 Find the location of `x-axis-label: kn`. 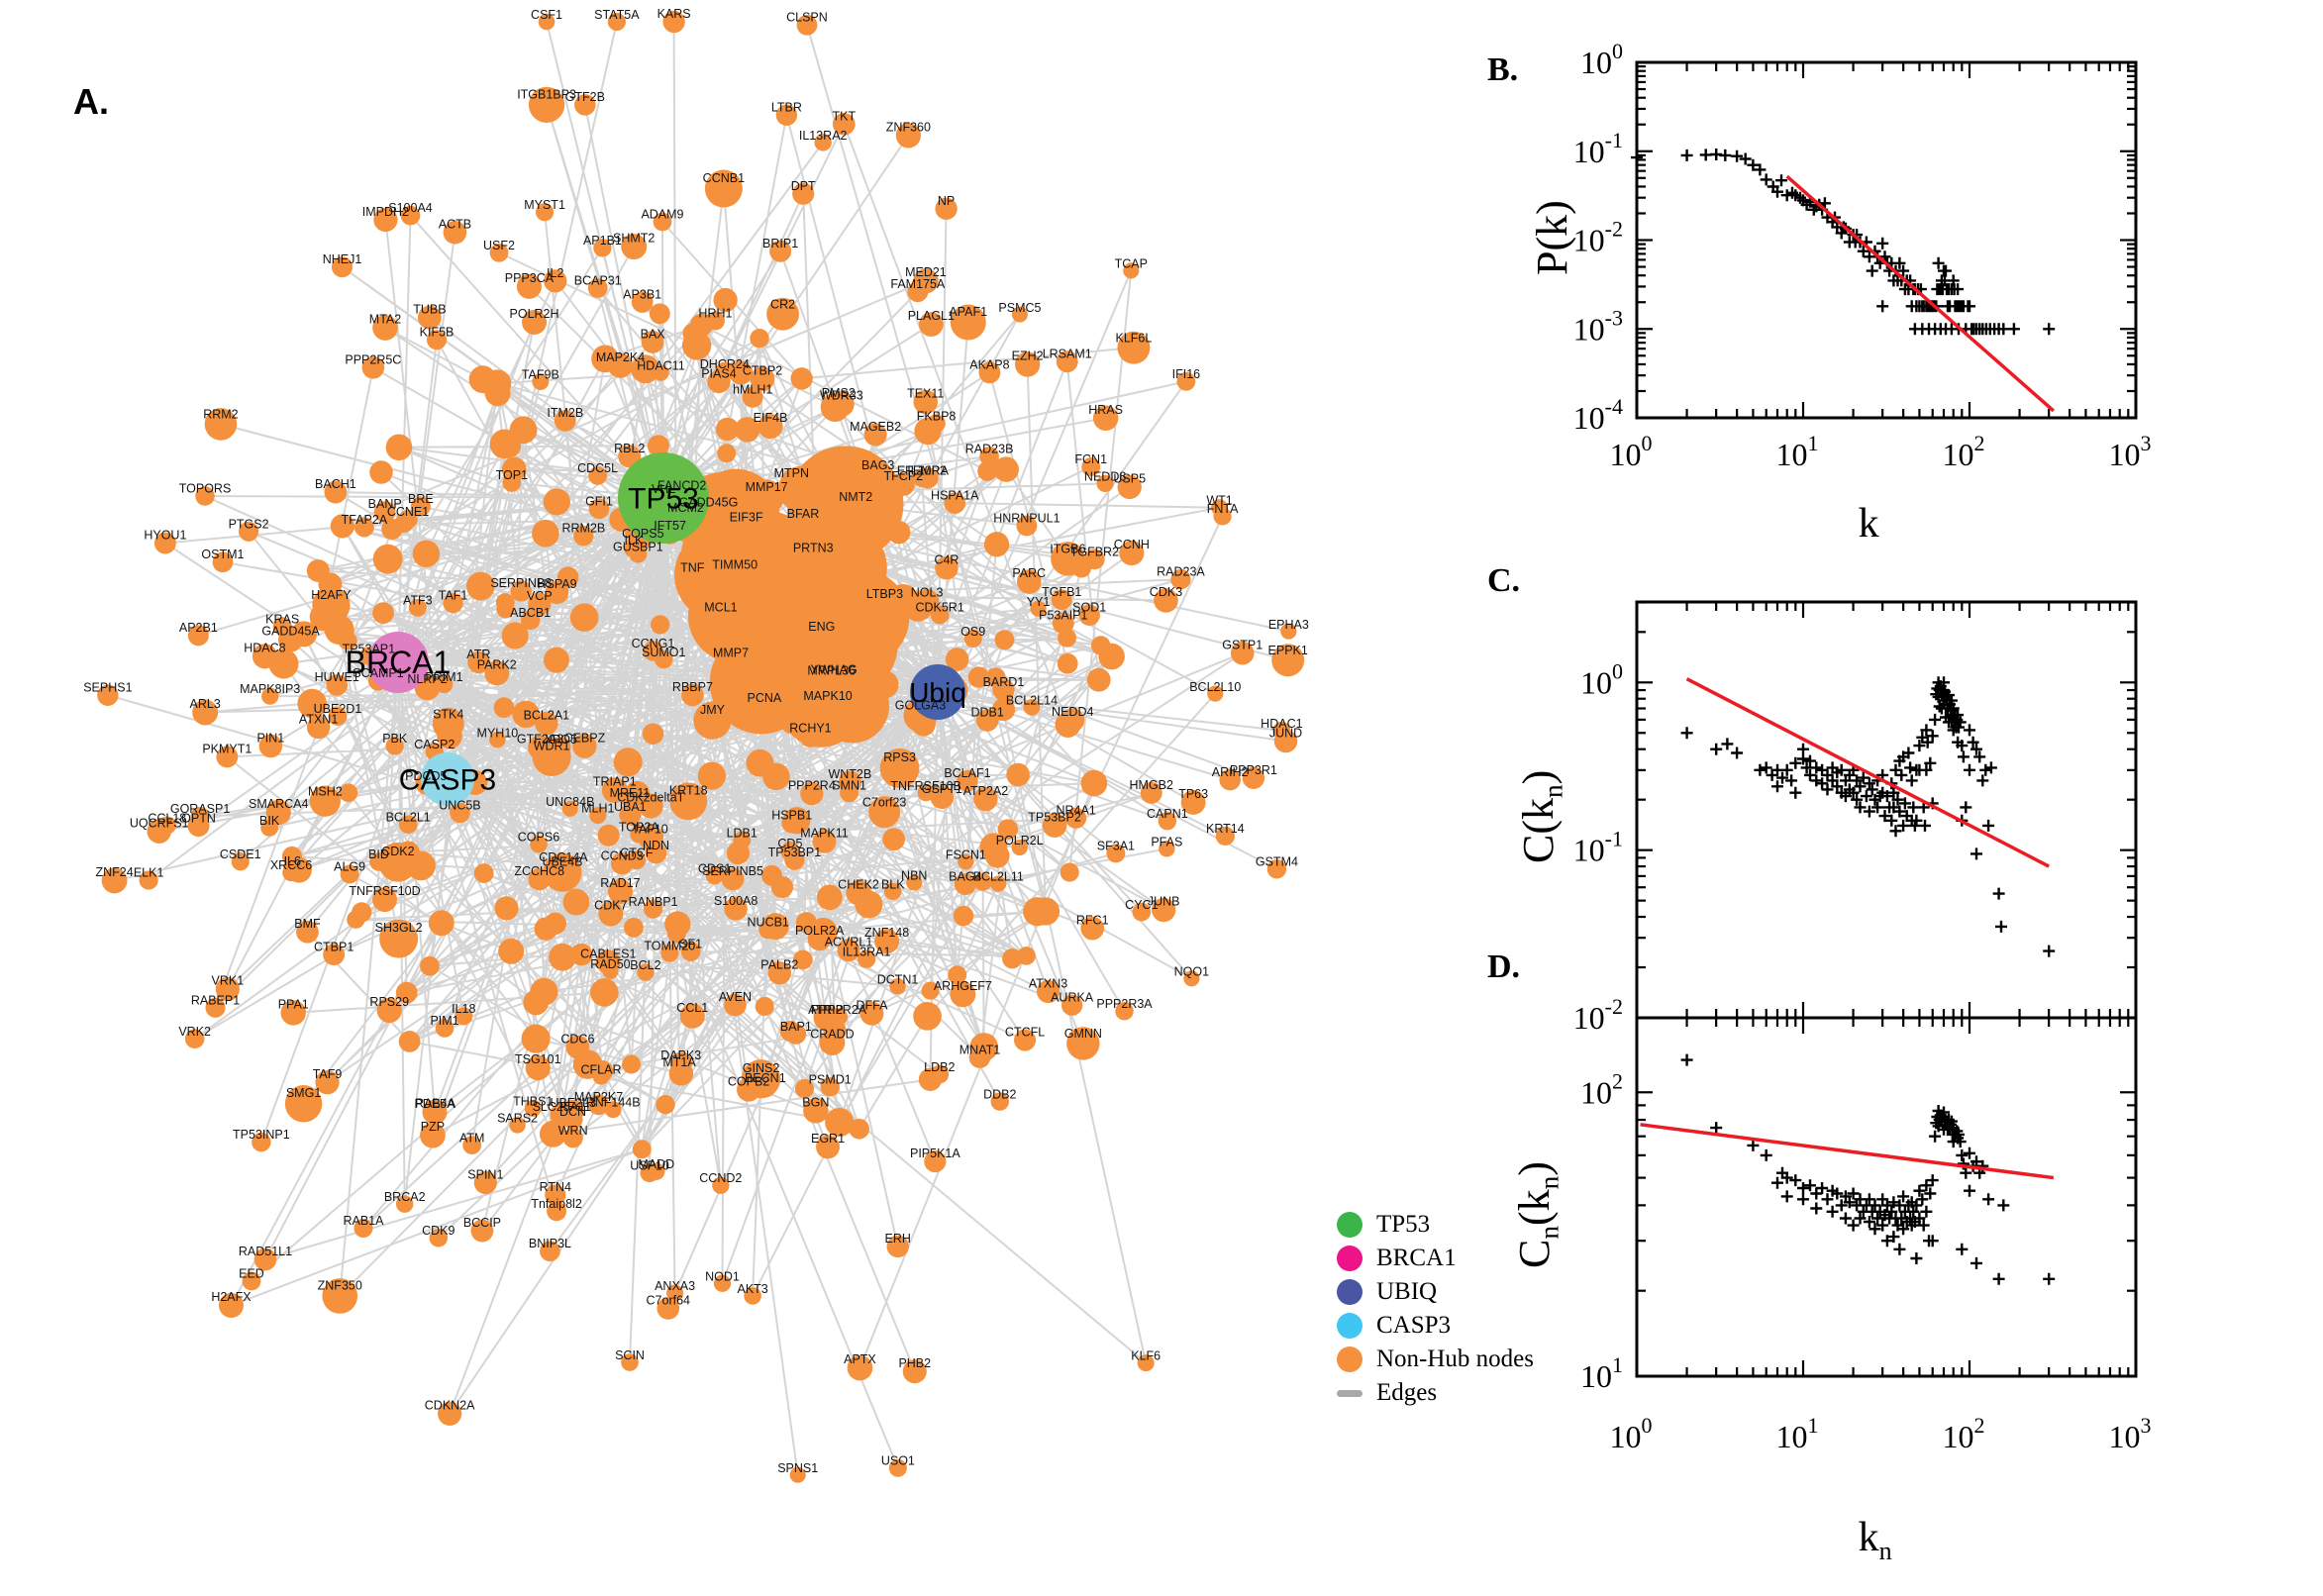

x-axis-label: kn is located at coordinates (1875, 1540).